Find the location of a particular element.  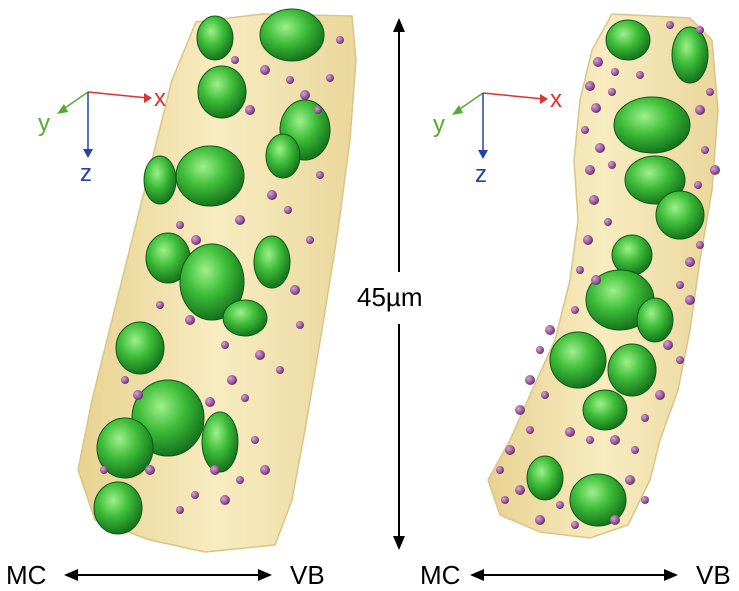

left-axis-z-label: z is located at coordinates (86, 173).